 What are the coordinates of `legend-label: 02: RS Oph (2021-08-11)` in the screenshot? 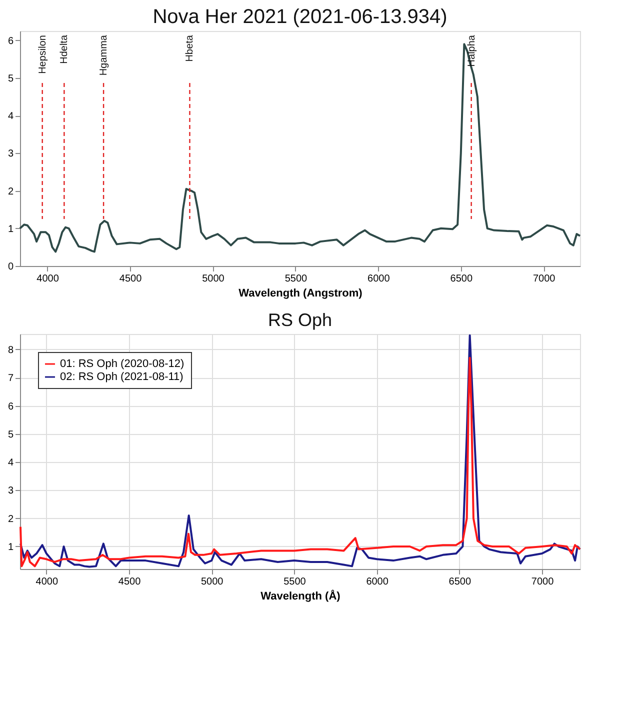 It's located at (122, 377).